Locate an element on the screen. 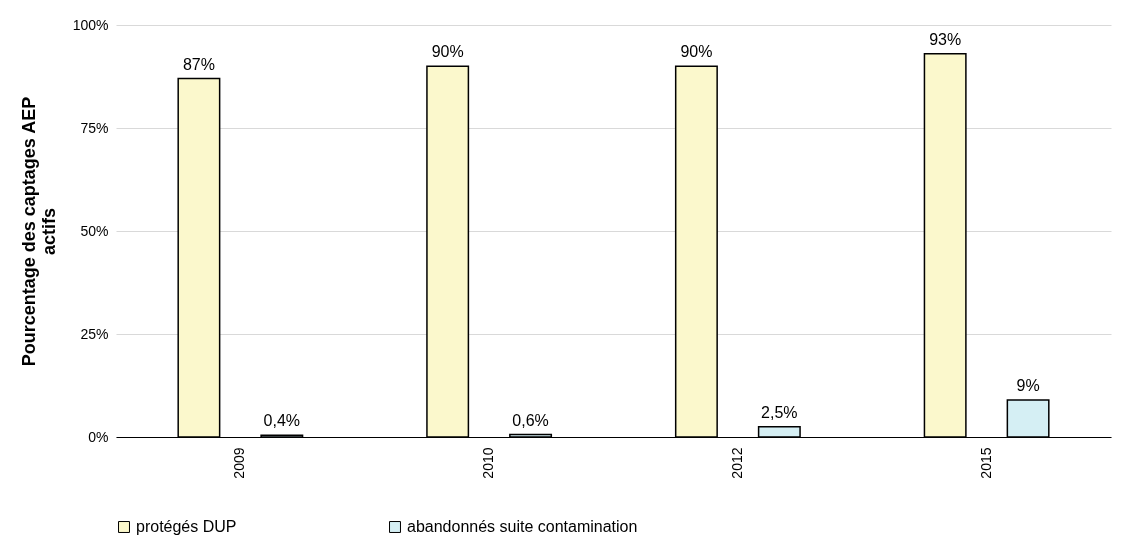 The image size is (1140, 537). legend-label: abandonnés suite contamination is located at coordinates (522, 526).